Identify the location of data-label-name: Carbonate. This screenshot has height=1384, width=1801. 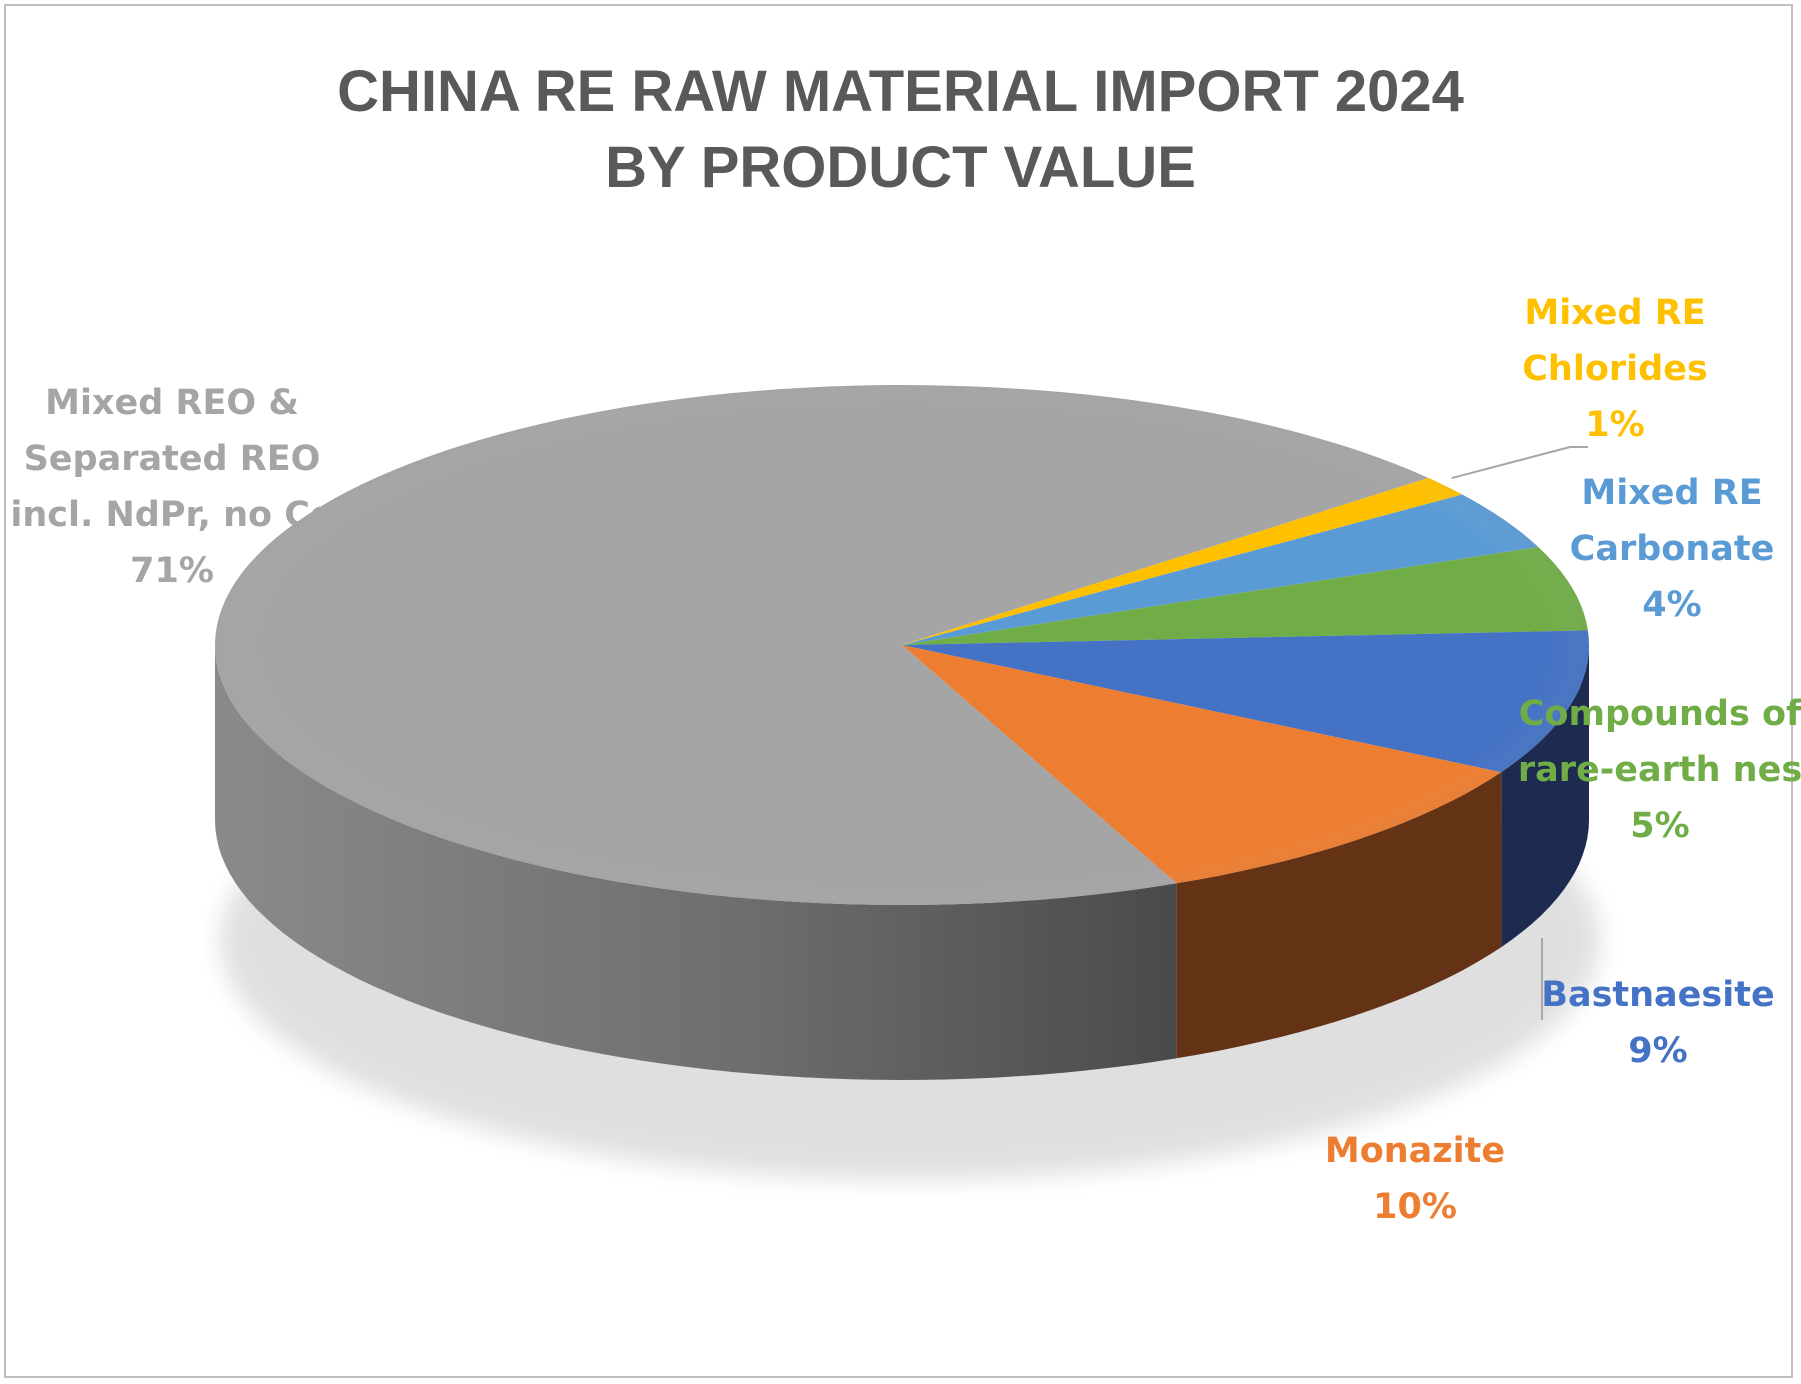
(1672, 549).